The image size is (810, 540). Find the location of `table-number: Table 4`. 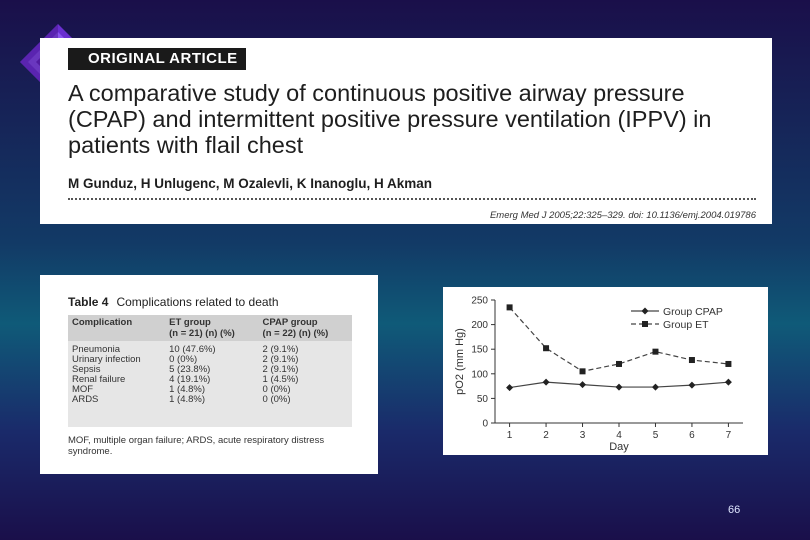

table-number: Table 4 is located at coordinates (88, 302).